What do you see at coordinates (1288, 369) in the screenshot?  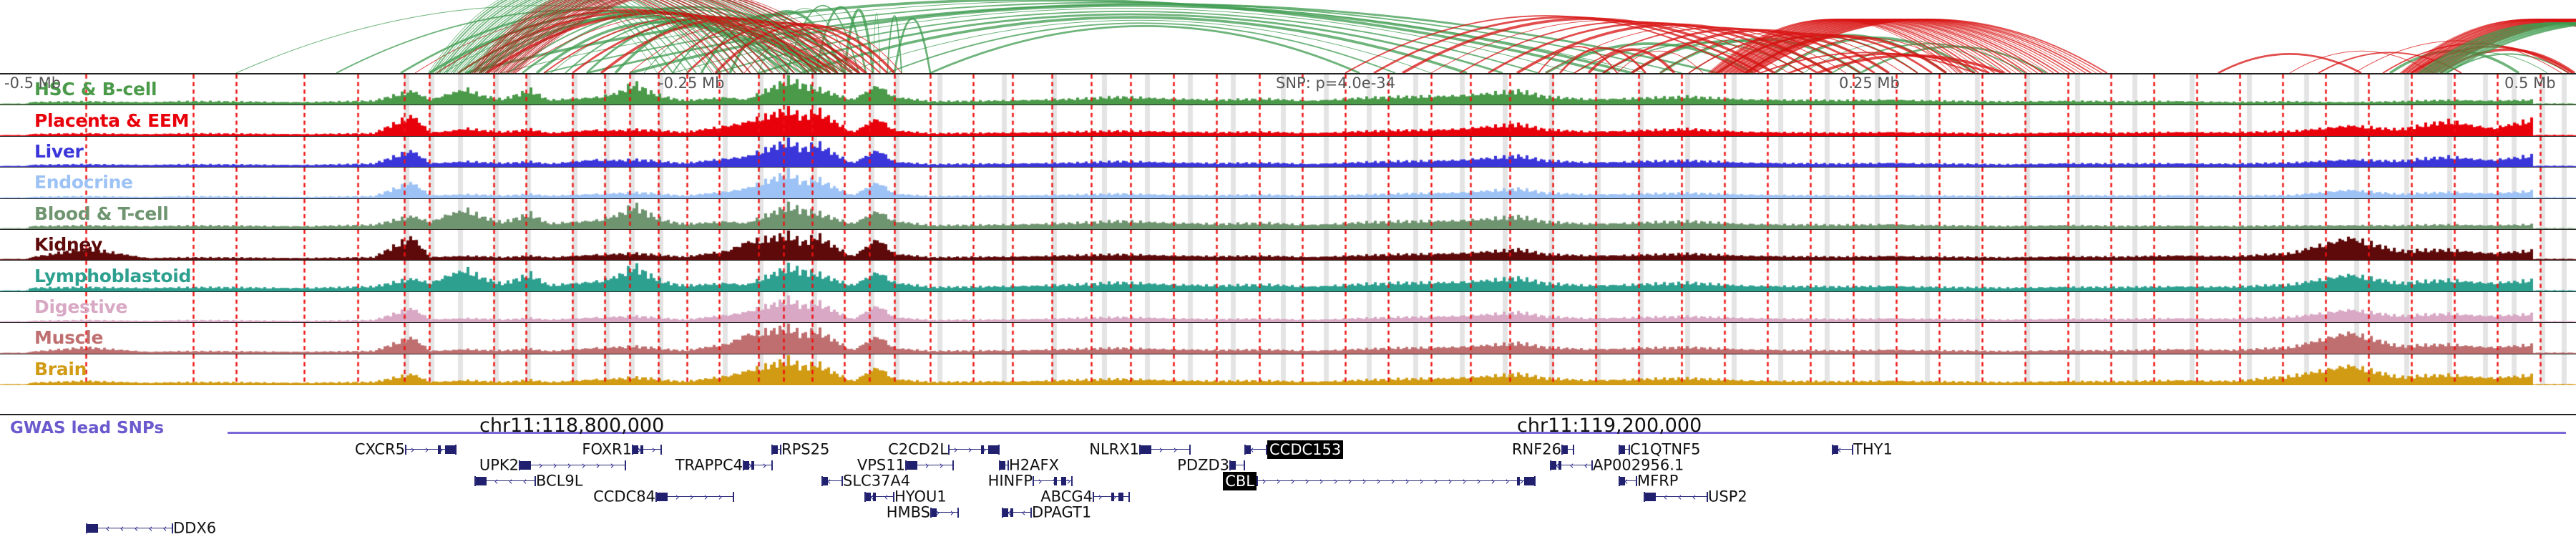 I see `signal-track-brain: Brain` at bounding box center [1288, 369].